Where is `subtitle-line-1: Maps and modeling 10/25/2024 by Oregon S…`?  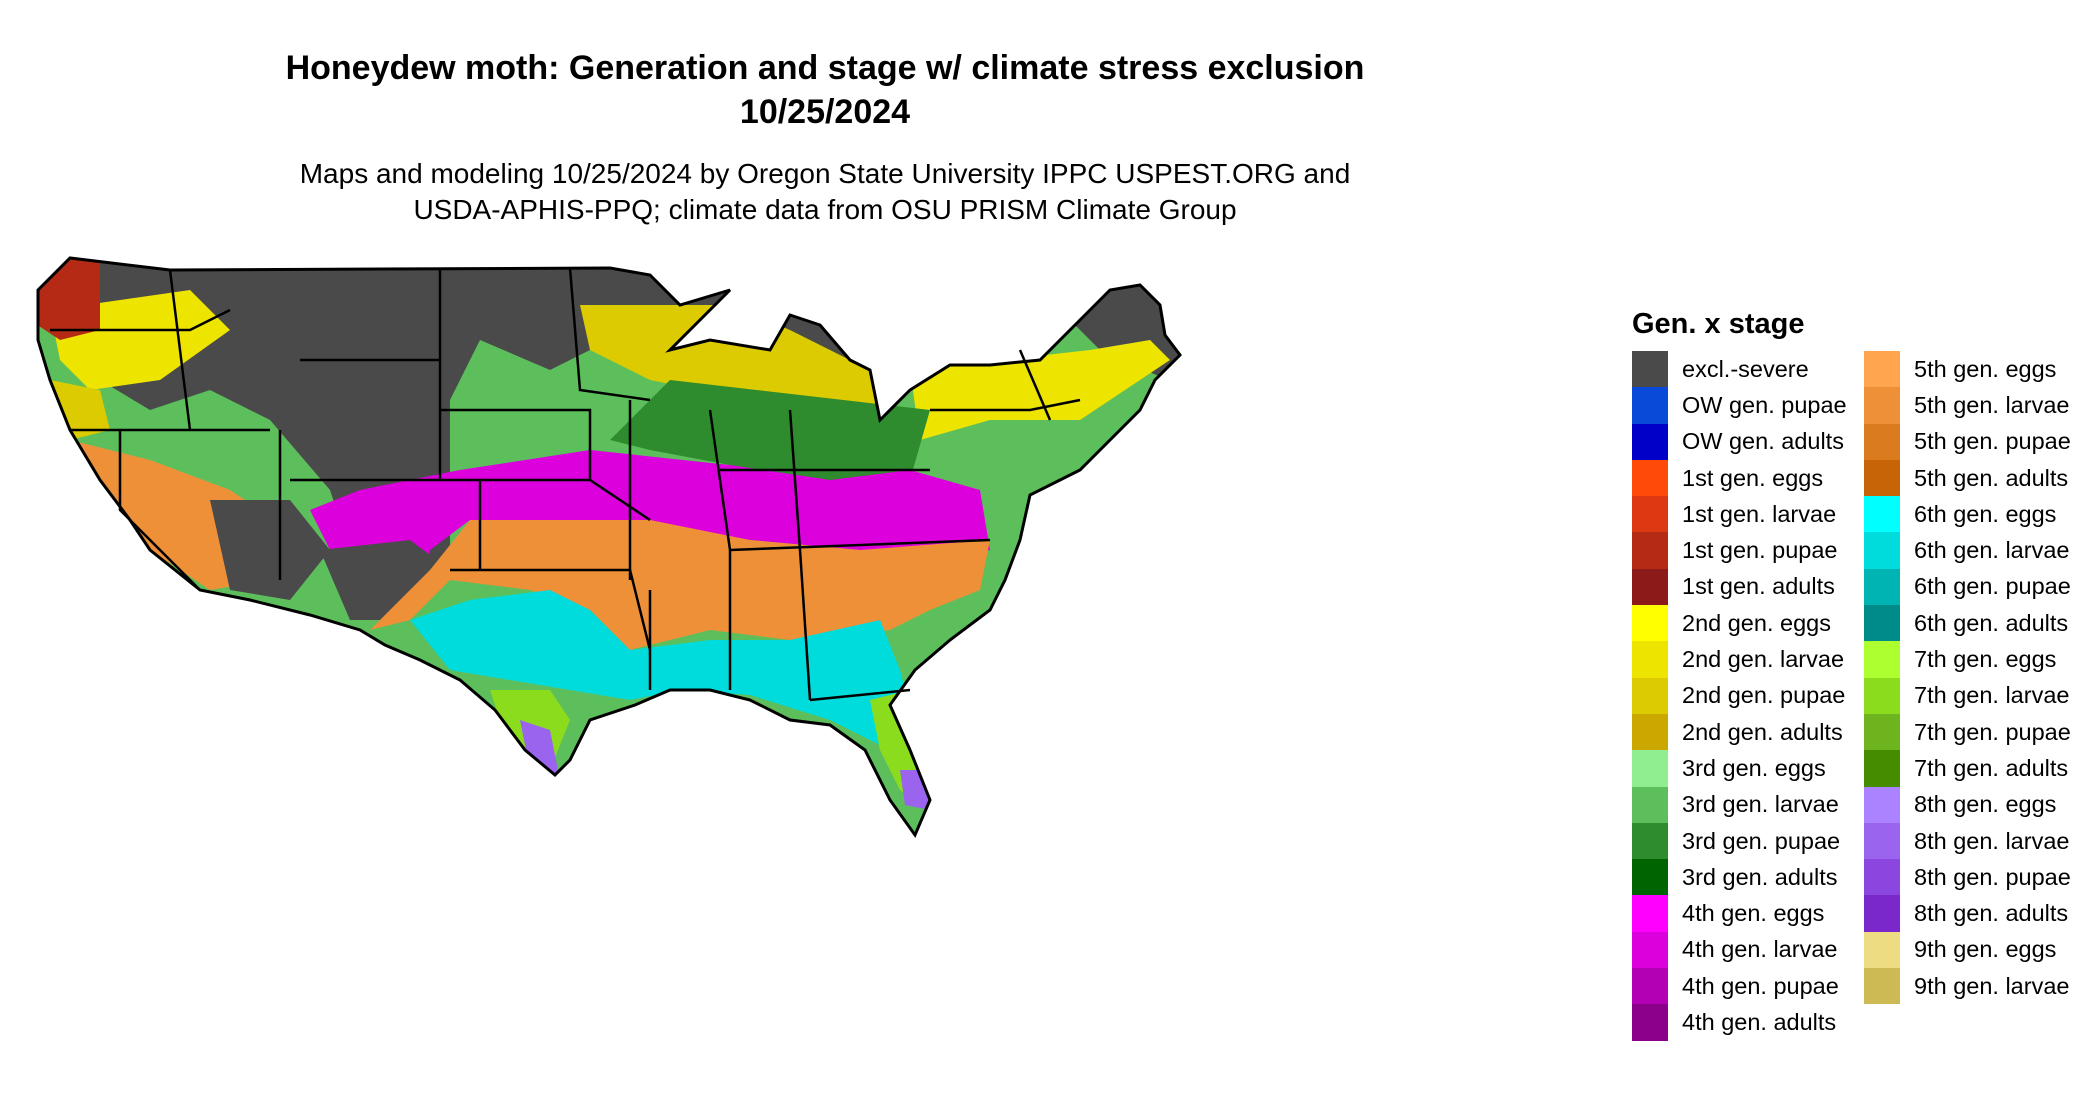 subtitle-line-1: Maps and modeling 10/25/2024 by Oregon S… is located at coordinates (825, 173).